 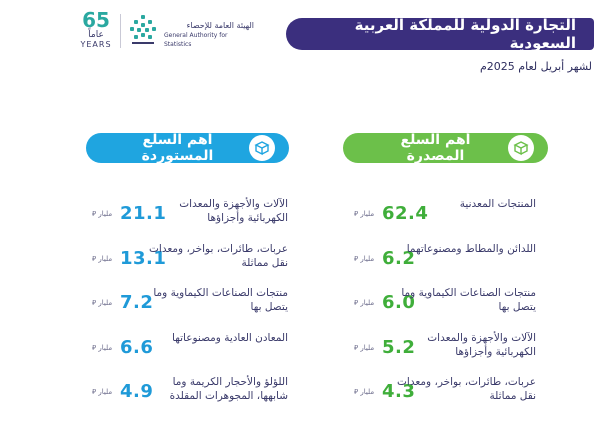 What do you see at coordinates (143, 258) in the screenshot?
I see `value-label: 13.1` at bounding box center [143, 258].